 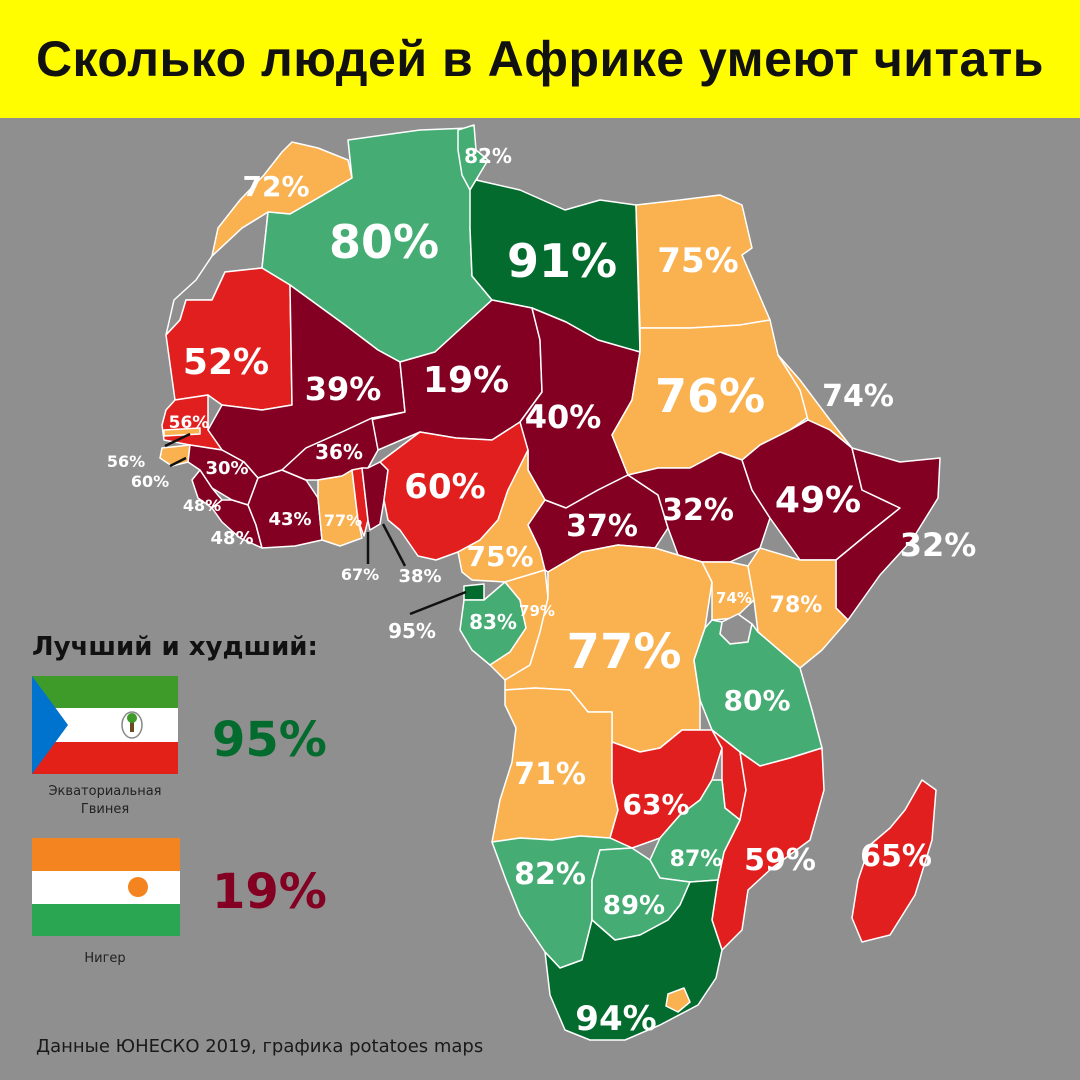 What do you see at coordinates (710, 396) in the screenshot?
I see `label-sudan: 76%` at bounding box center [710, 396].